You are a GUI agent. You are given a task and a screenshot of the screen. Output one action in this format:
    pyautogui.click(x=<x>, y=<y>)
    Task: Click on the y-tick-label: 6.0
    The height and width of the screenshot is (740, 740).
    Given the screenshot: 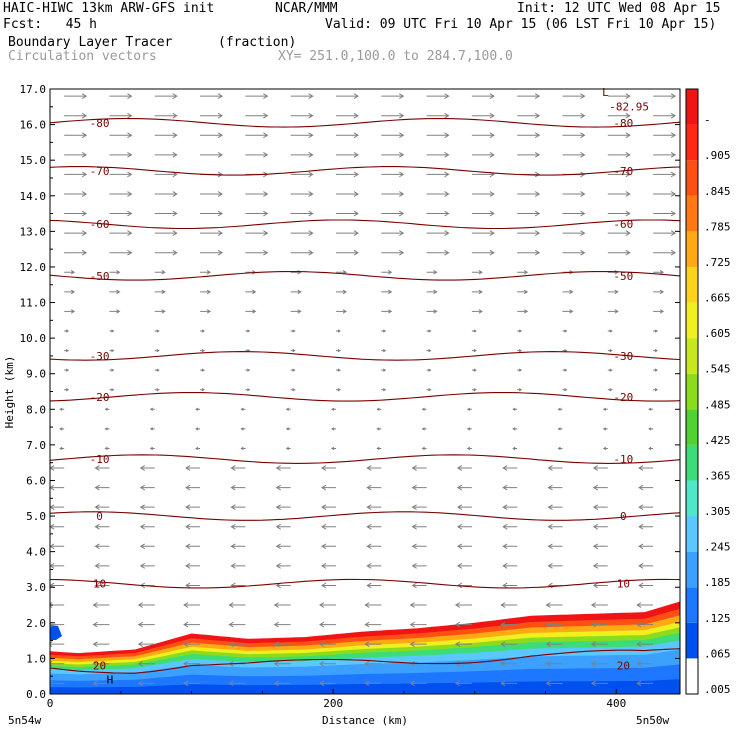 What is the action you would take?
    pyautogui.click(x=36, y=480)
    